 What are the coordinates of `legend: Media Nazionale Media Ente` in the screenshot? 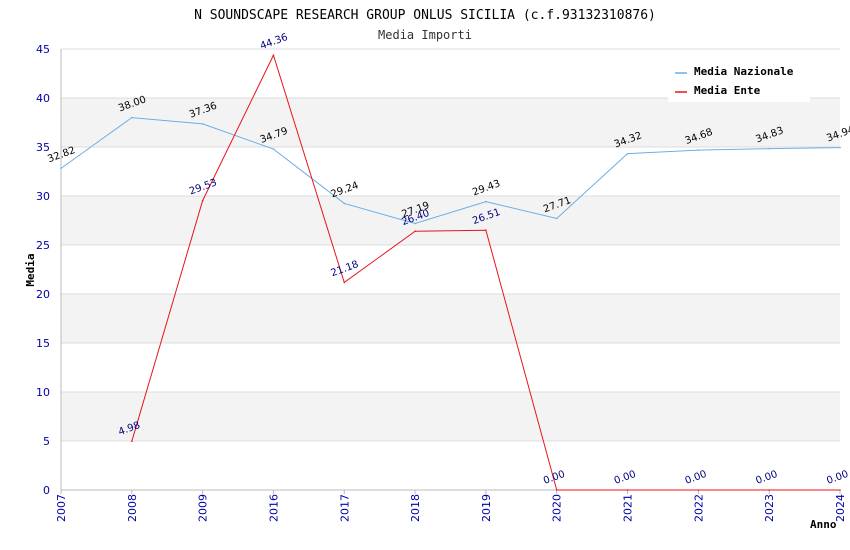 It's located at (739, 81).